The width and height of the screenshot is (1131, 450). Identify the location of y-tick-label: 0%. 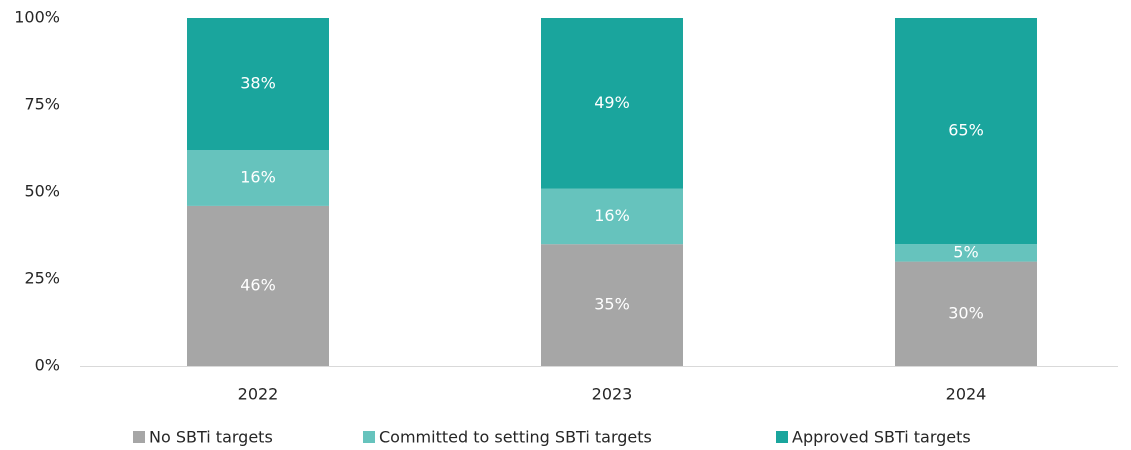
(47, 365).